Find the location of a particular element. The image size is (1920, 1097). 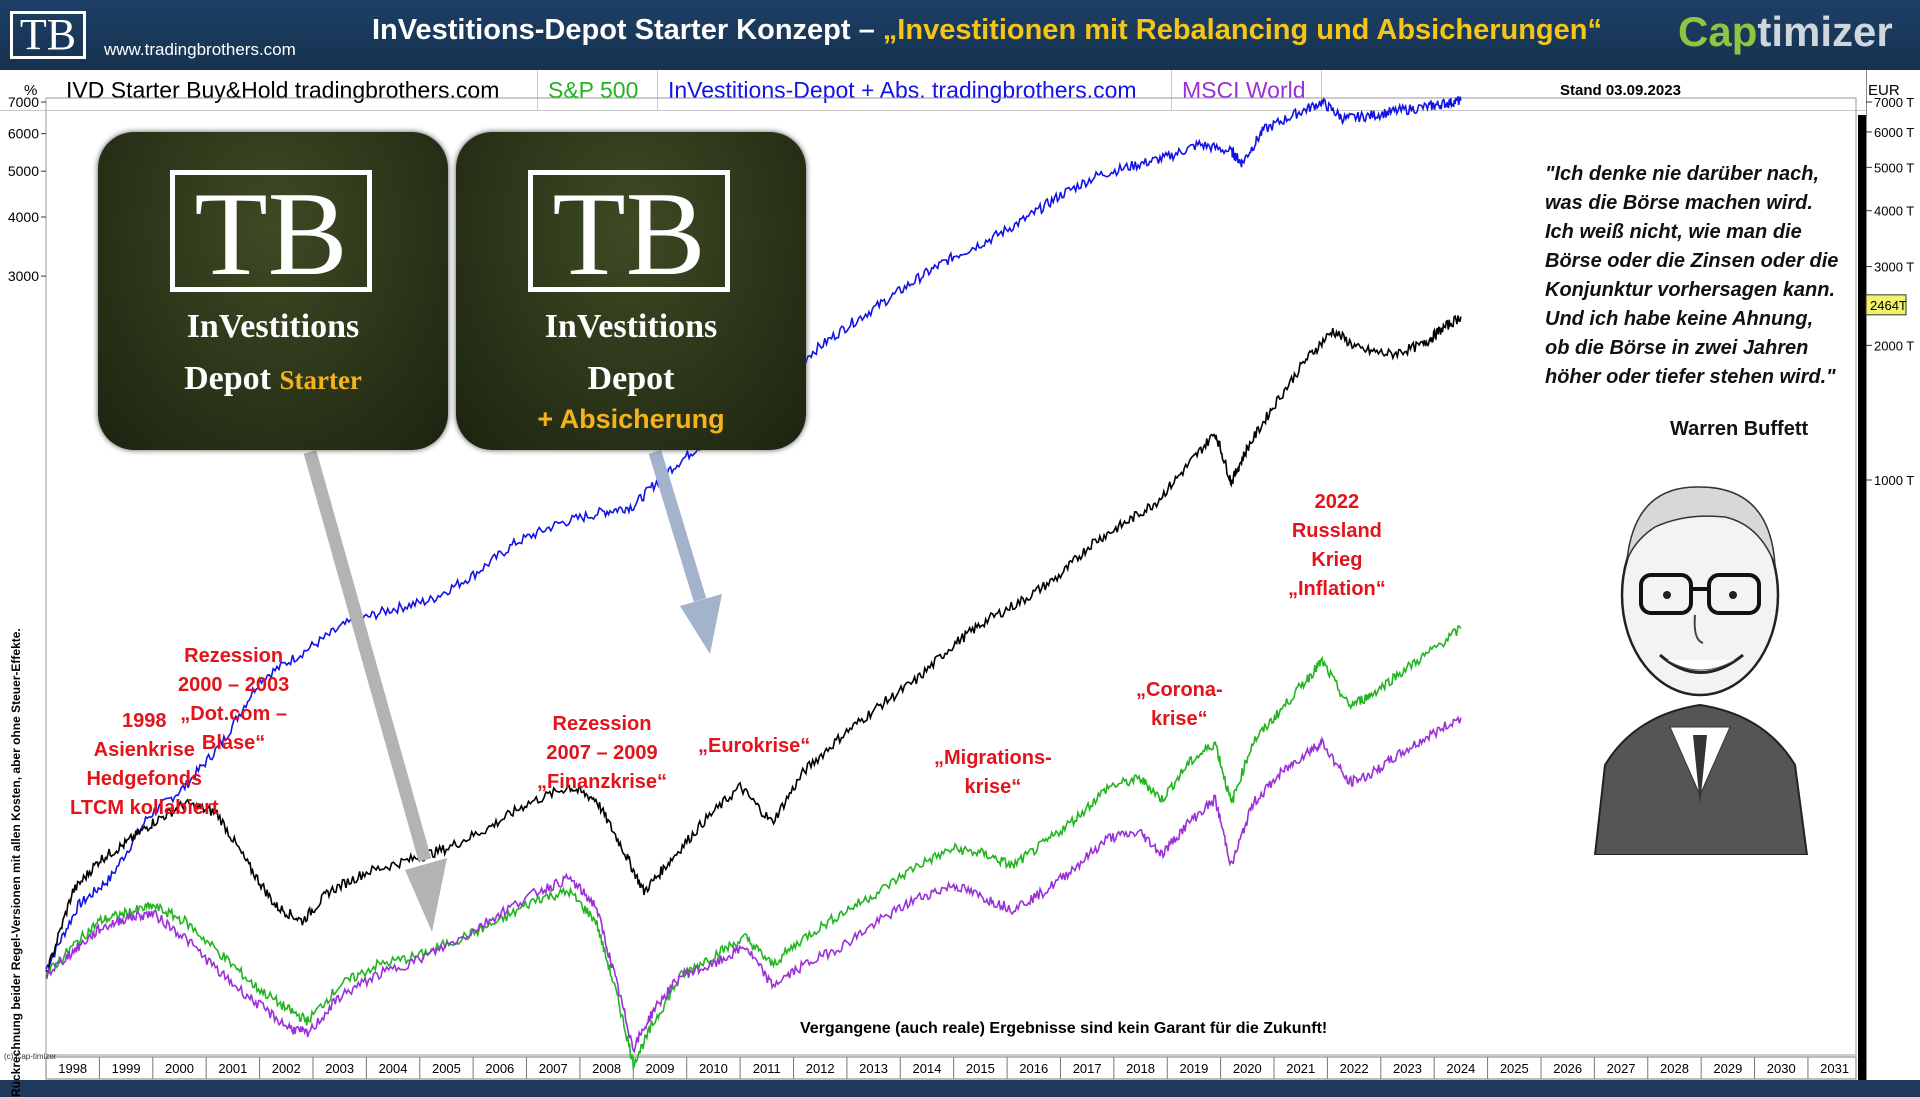

buffett-portrait-image is located at coordinates (1701, 670).